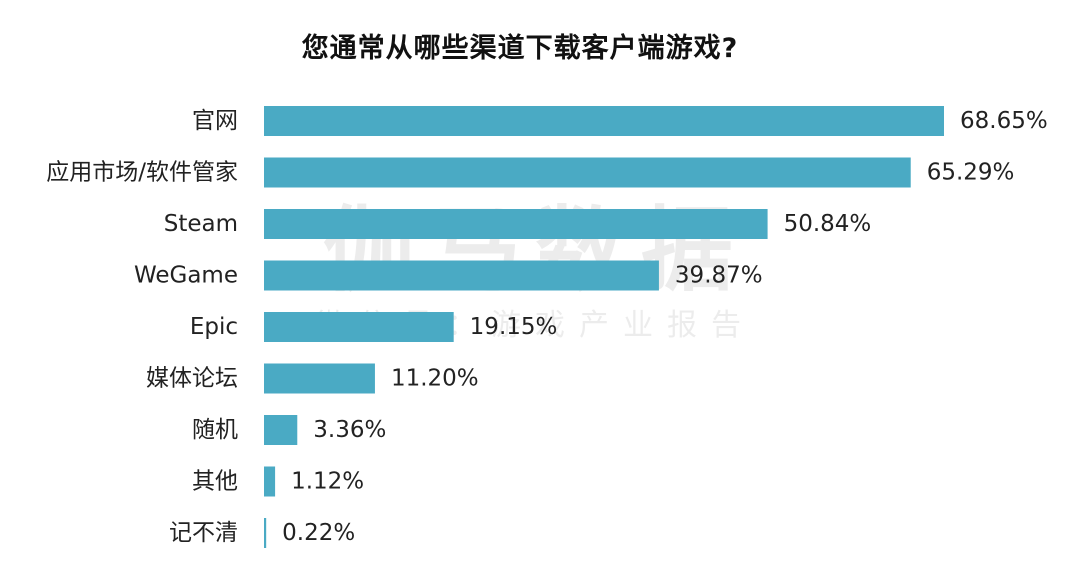 The width and height of the screenshot is (1080, 573). What do you see at coordinates (186, 276) in the screenshot?
I see `category-label-3: WeGame` at bounding box center [186, 276].